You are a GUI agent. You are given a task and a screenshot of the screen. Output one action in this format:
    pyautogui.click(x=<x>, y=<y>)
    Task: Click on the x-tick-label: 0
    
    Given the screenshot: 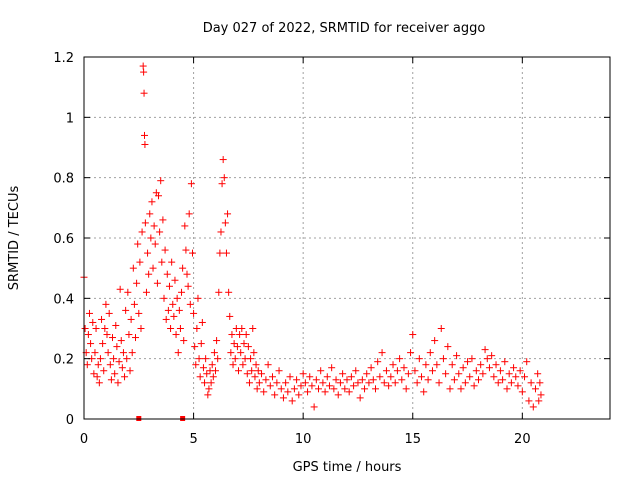 What is the action you would take?
    pyautogui.click(x=84, y=439)
    